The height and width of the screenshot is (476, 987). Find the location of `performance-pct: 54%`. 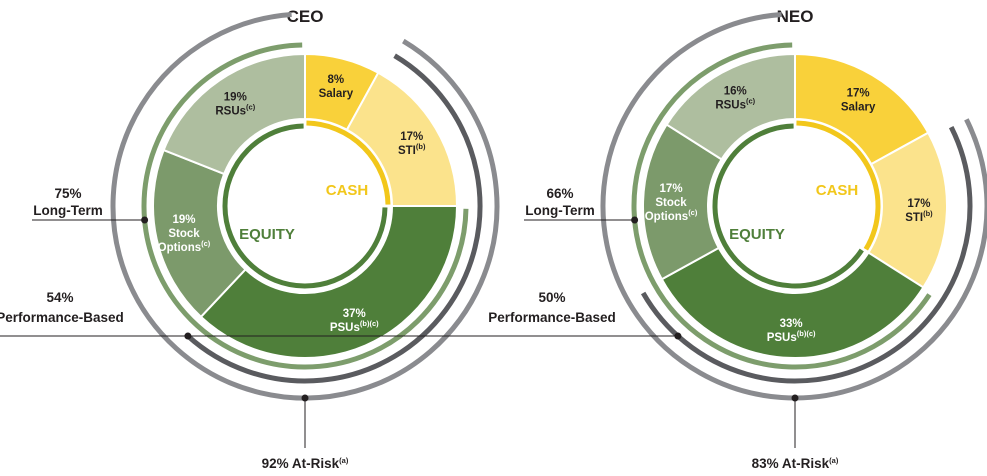

performance-pct: 54% is located at coordinates (59, 297).